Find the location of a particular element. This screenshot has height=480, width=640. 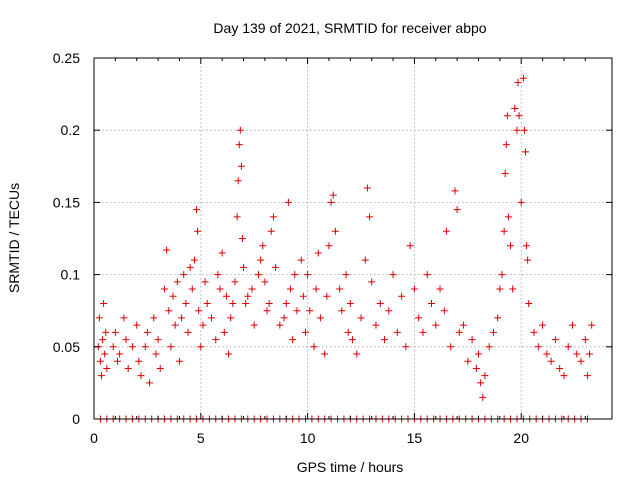

x-tick-label: 5 is located at coordinates (201, 438).